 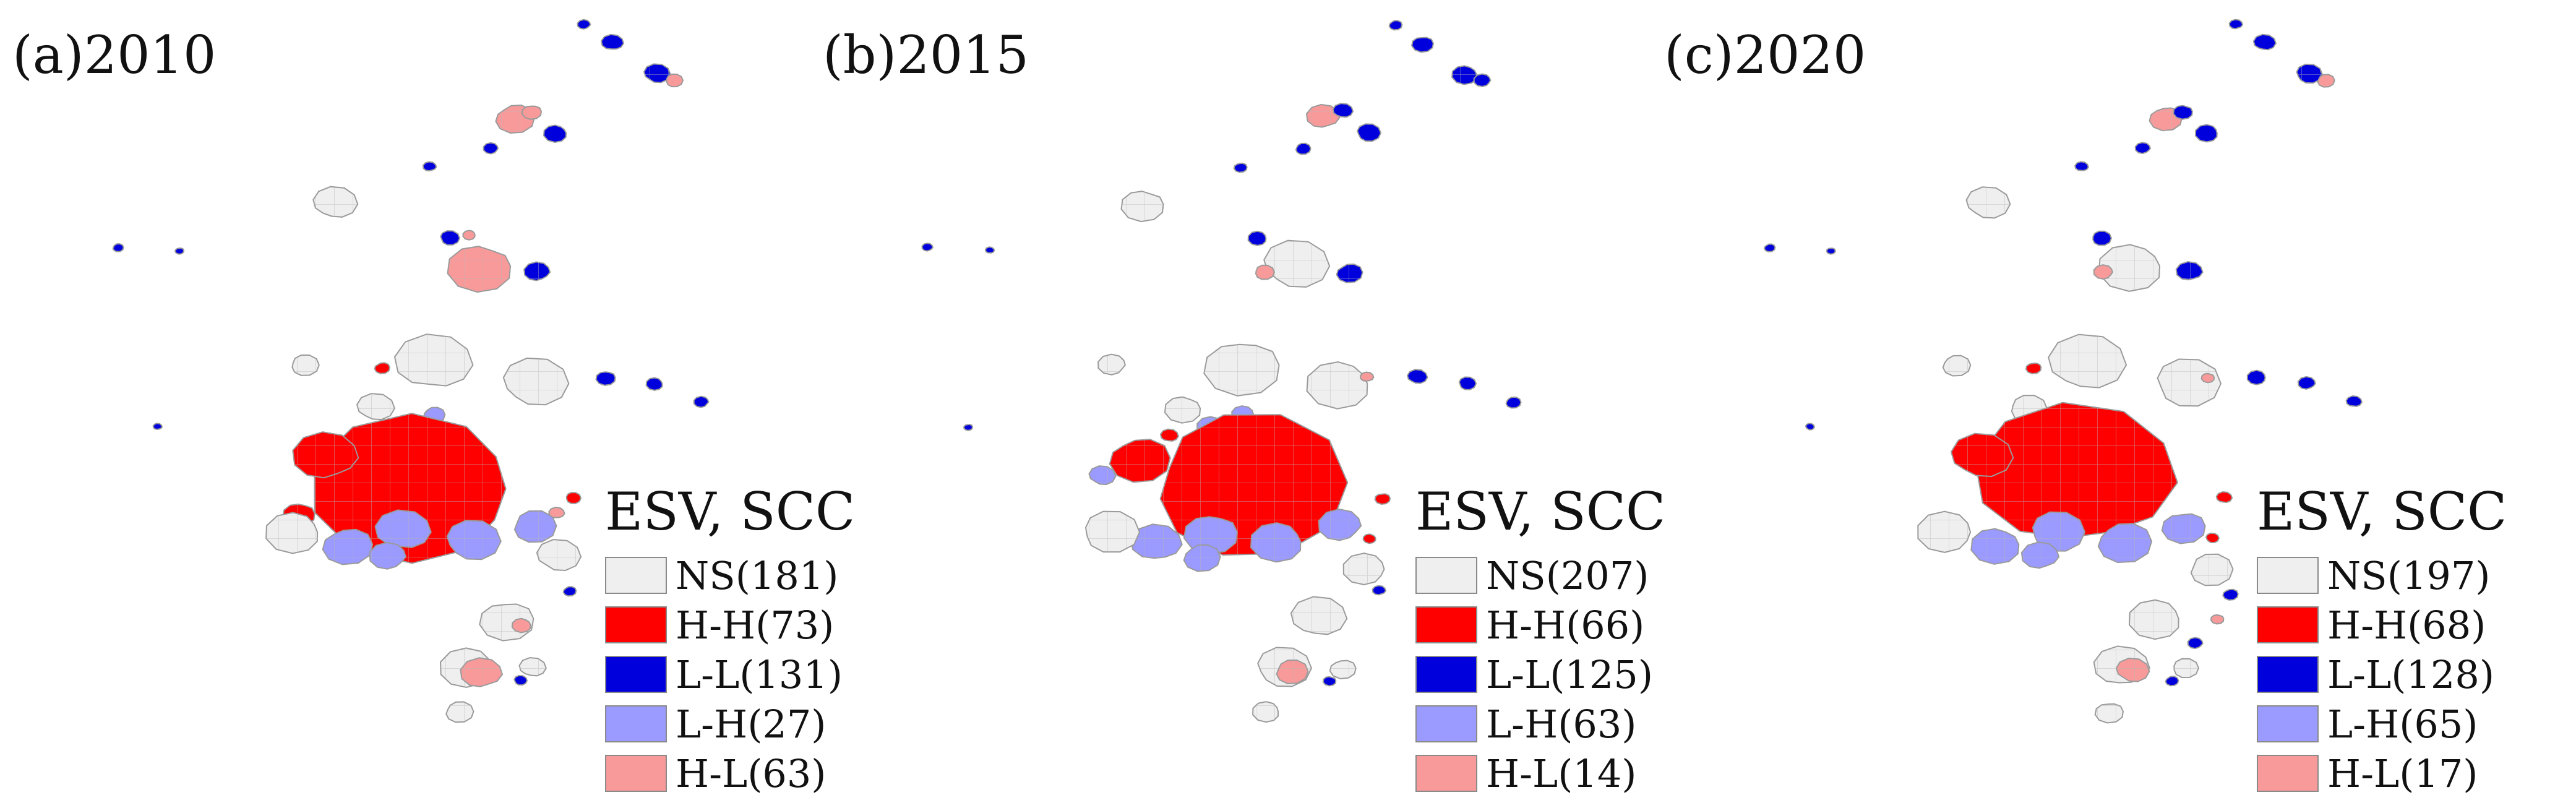 What do you see at coordinates (2288, 724) in the screenshot?
I see `swatch-lh` at bounding box center [2288, 724].